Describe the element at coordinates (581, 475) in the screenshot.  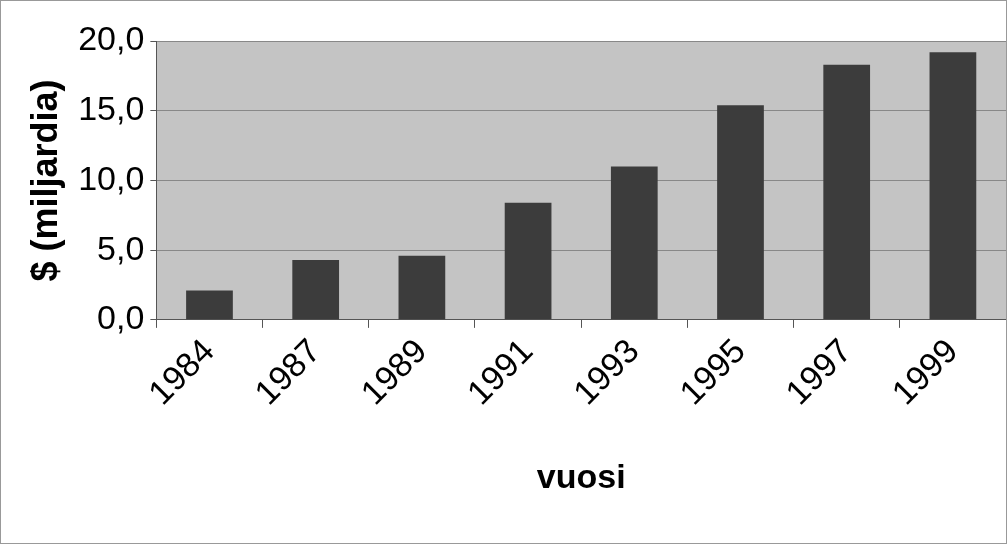
I see `x-axis-title: vuosi` at that location.